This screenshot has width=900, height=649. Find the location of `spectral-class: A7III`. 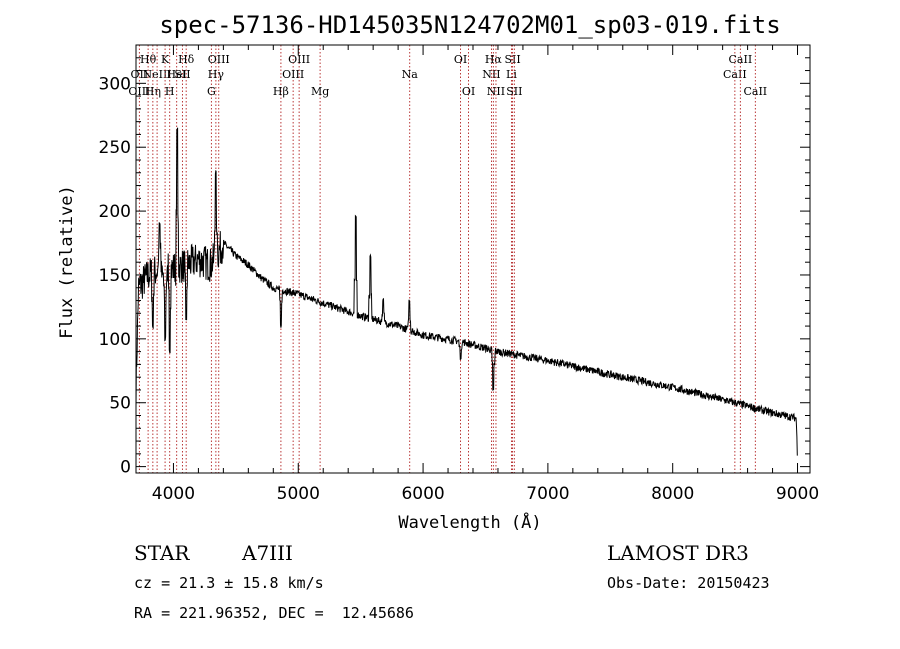

spectral-class: A7III is located at coordinates (267, 553).